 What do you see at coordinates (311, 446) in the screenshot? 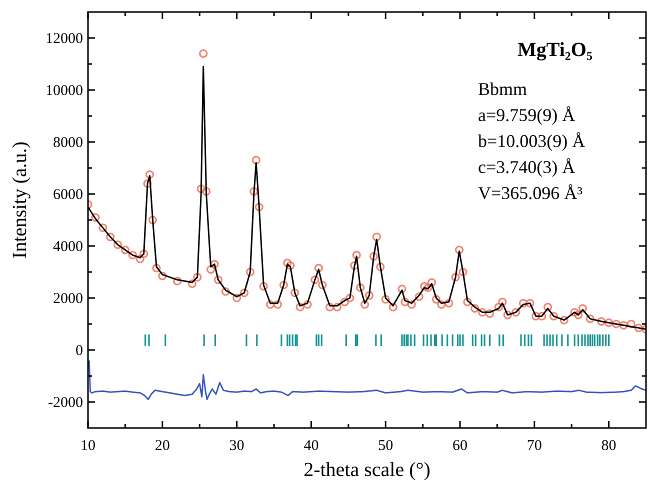
I see `x-tick-label: 40` at bounding box center [311, 446].